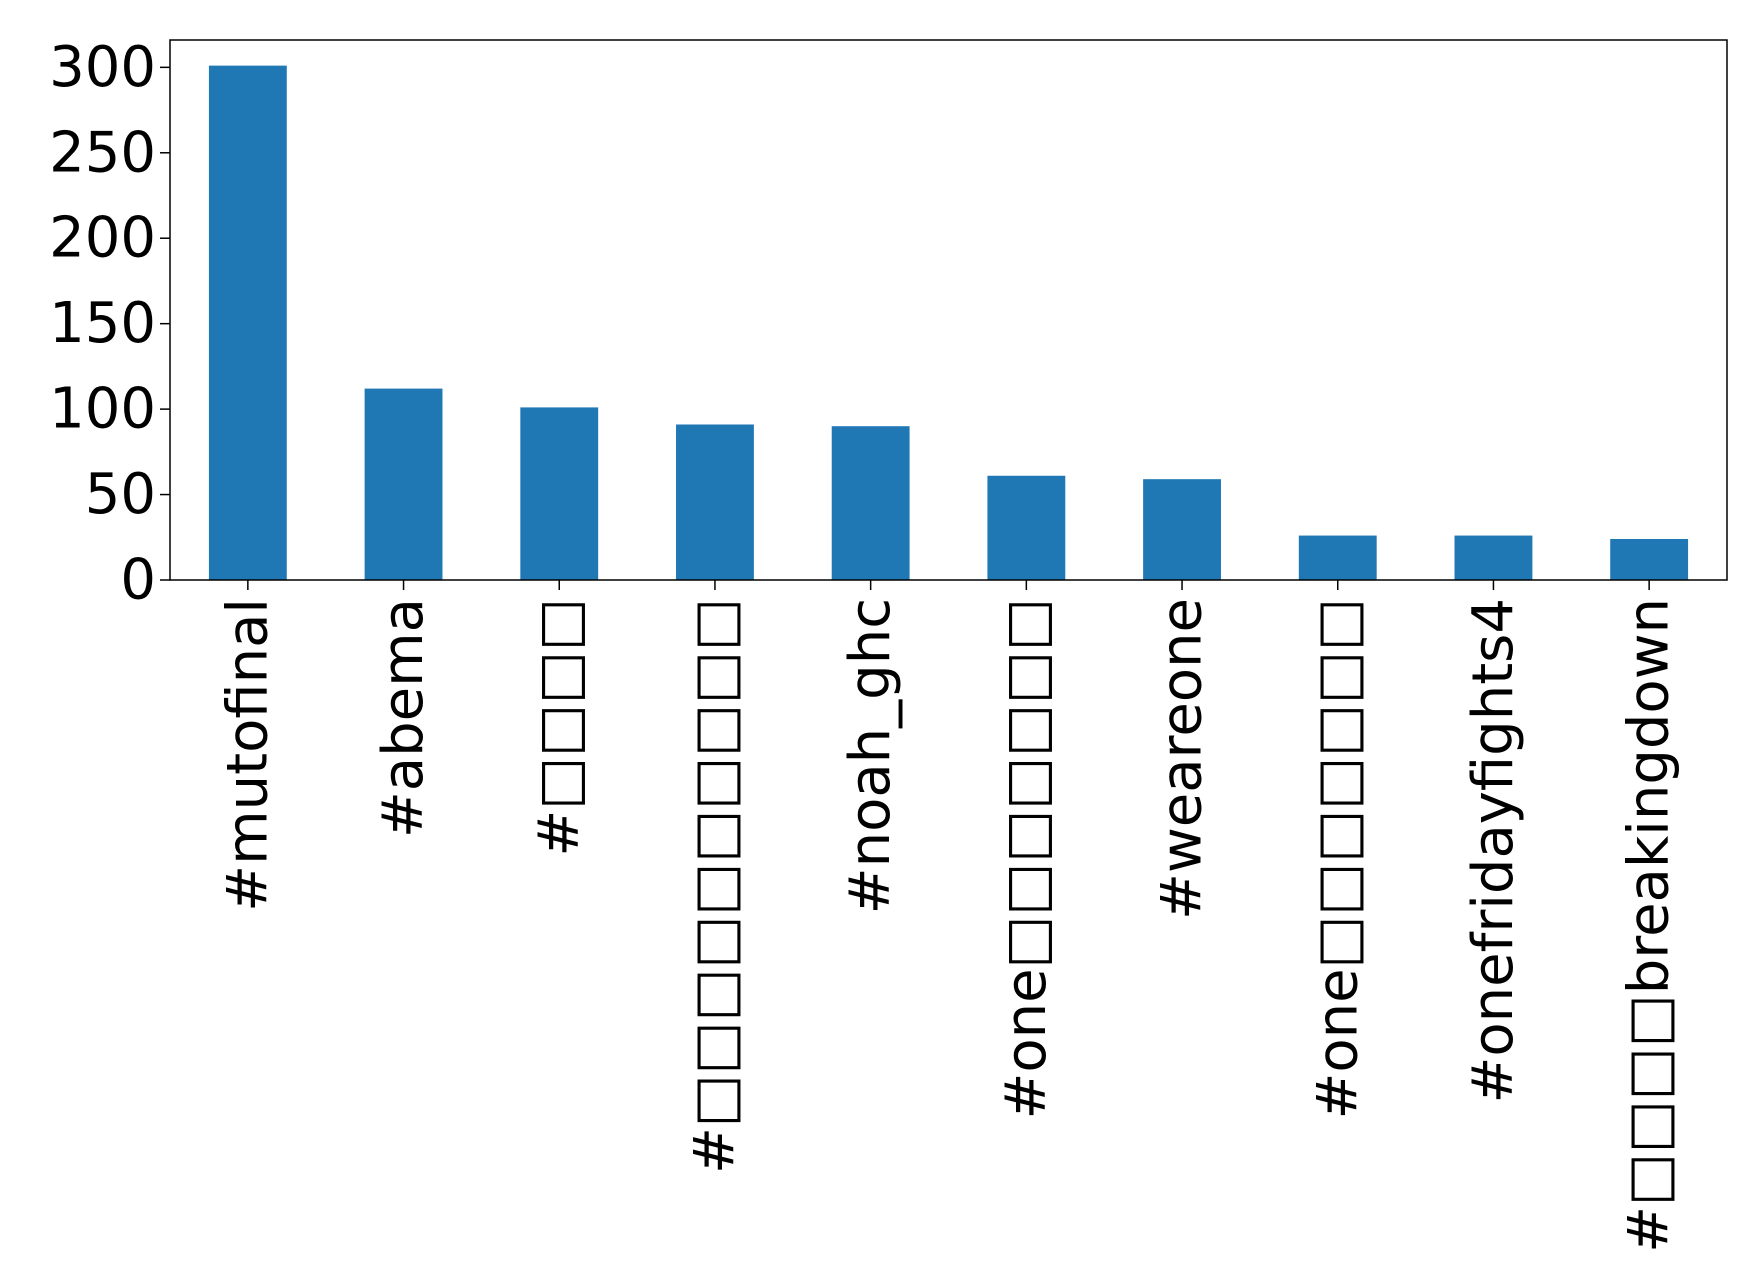  I want to click on x-tick-label-6: #weareone, so click(1182, 759).